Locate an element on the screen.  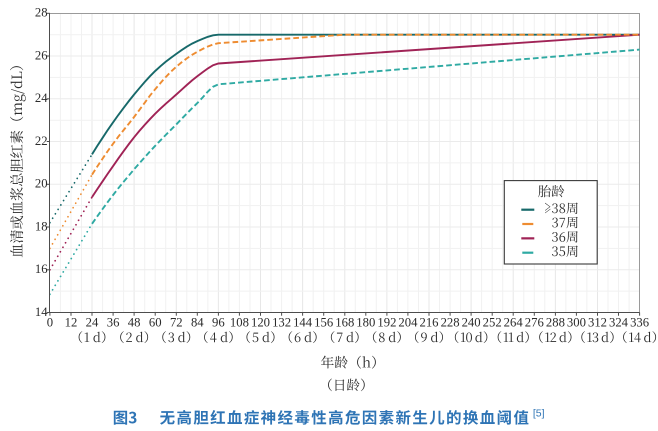
svg-text: 0 is located at coordinates (50, 322).